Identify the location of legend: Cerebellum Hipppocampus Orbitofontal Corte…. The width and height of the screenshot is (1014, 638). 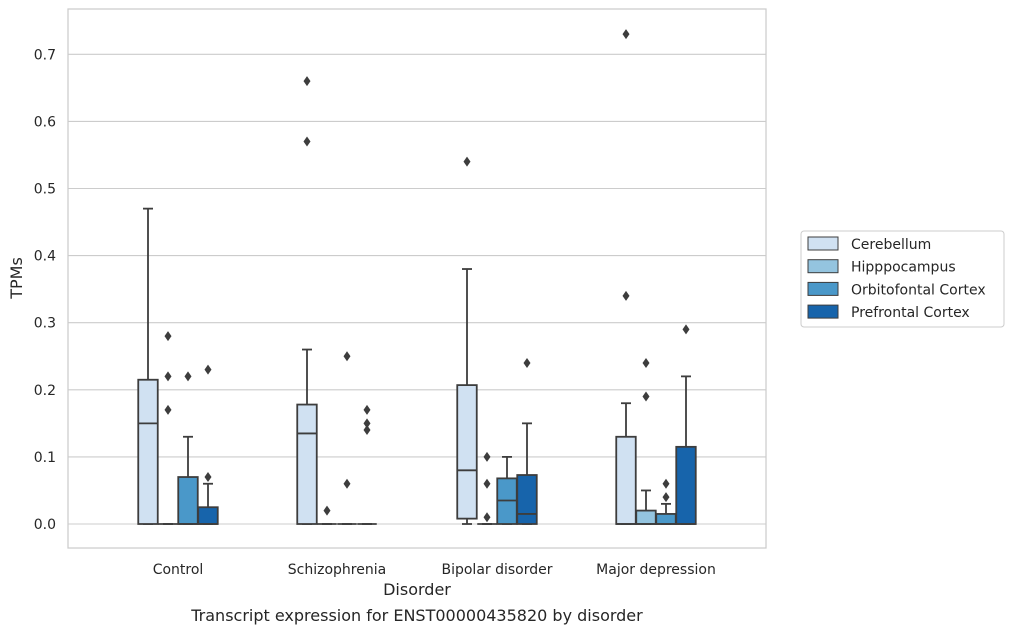
(902, 279).